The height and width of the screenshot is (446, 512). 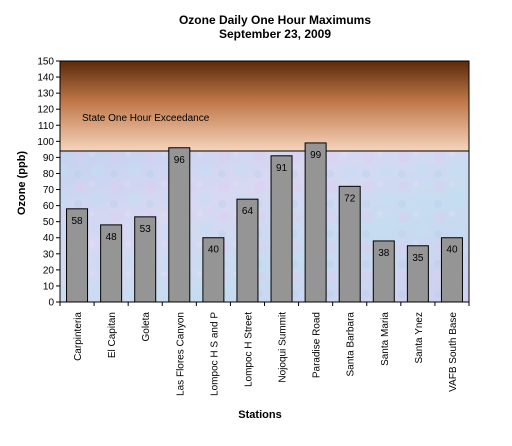 What do you see at coordinates (77, 221) in the screenshot?
I see `bar-value-label: 58` at bounding box center [77, 221].